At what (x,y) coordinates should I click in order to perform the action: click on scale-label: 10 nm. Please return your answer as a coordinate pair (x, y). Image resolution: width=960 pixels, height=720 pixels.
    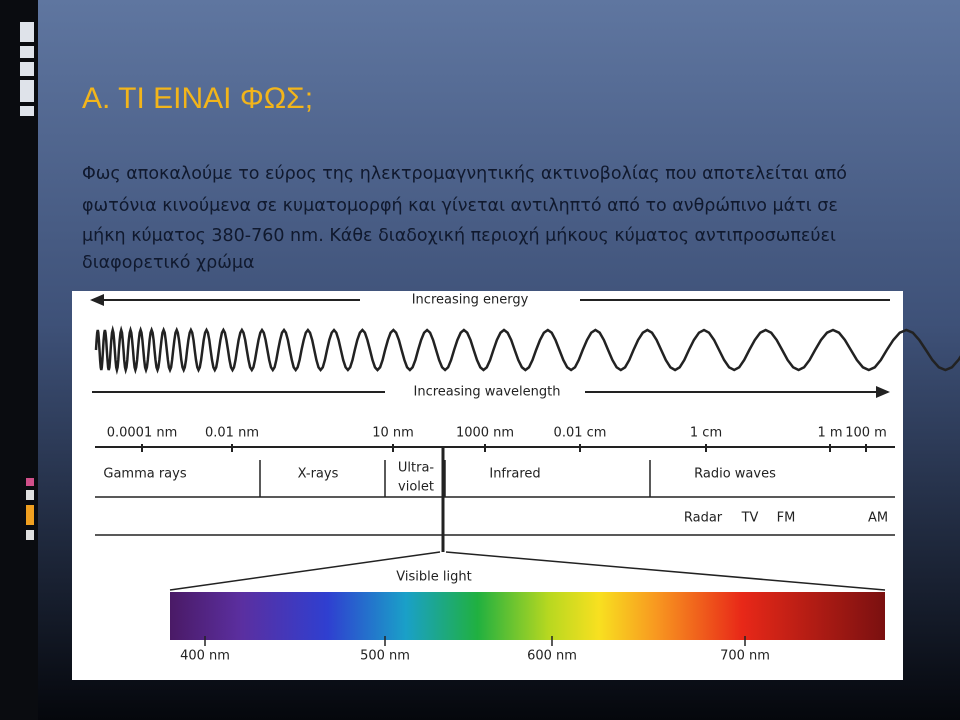
    Looking at the image, I should click on (393, 433).